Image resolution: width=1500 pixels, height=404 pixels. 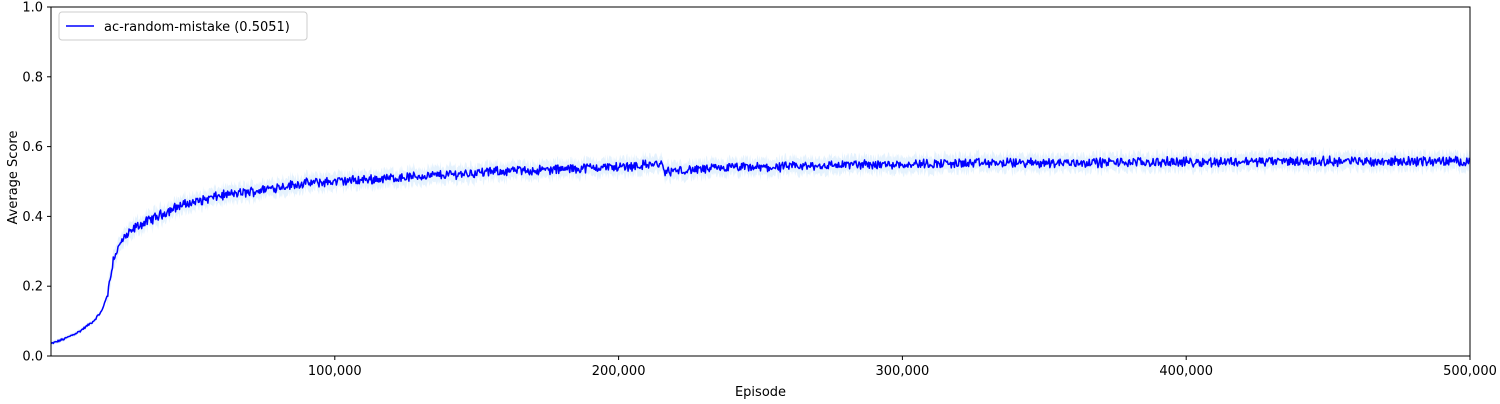 I want to click on x-axis-label: Episode, so click(x=760, y=392).